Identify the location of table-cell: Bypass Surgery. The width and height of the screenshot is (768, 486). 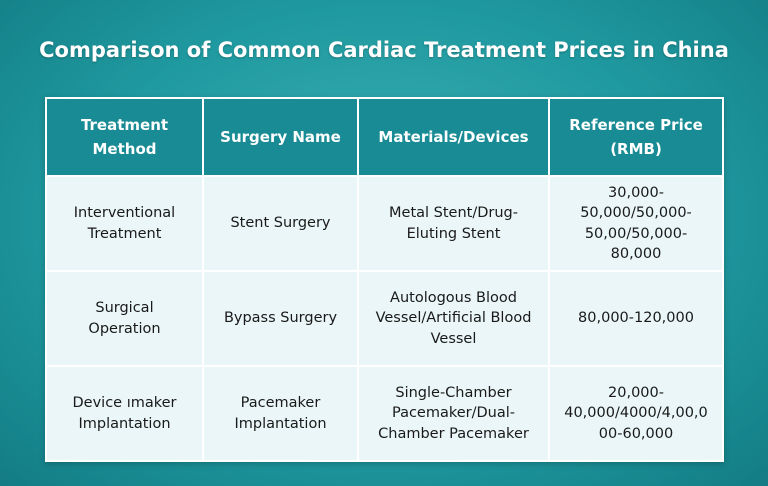
(280, 318).